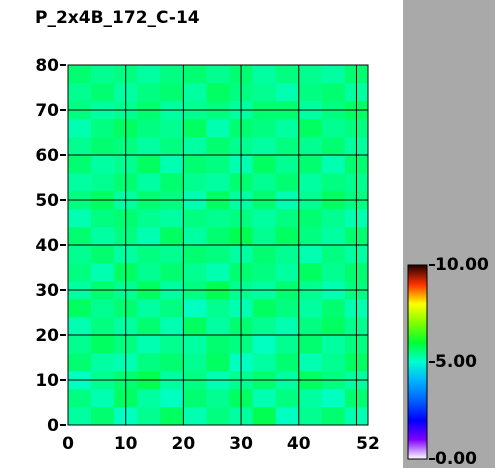 The height and width of the screenshot is (468, 495). What do you see at coordinates (47, 66) in the screenshot?
I see `y-tick-label: 80` at bounding box center [47, 66].